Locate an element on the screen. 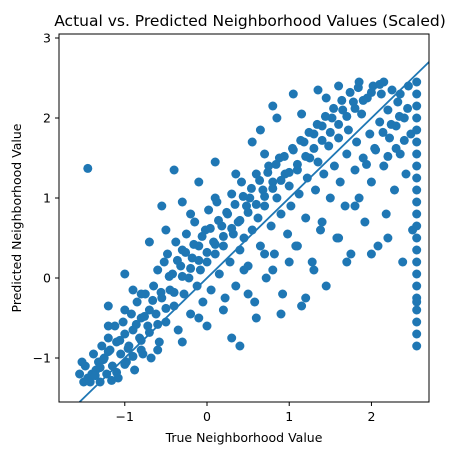 The image size is (464, 455). x-tick-label: 0 is located at coordinates (207, 416).